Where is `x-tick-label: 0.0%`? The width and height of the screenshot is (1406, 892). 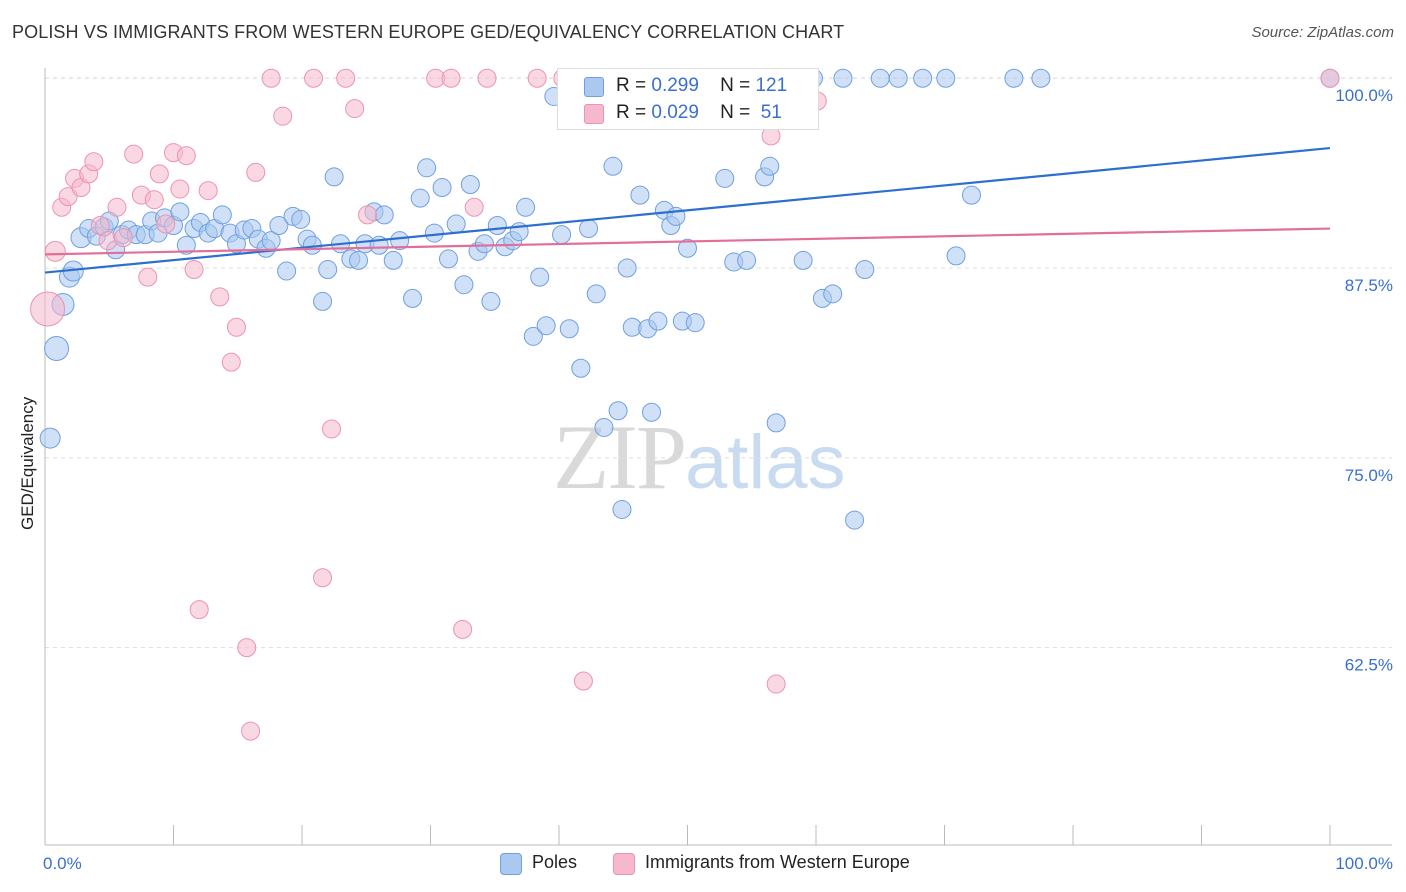
x-tick-label: 0.0% is located at coordinates (62, 863).